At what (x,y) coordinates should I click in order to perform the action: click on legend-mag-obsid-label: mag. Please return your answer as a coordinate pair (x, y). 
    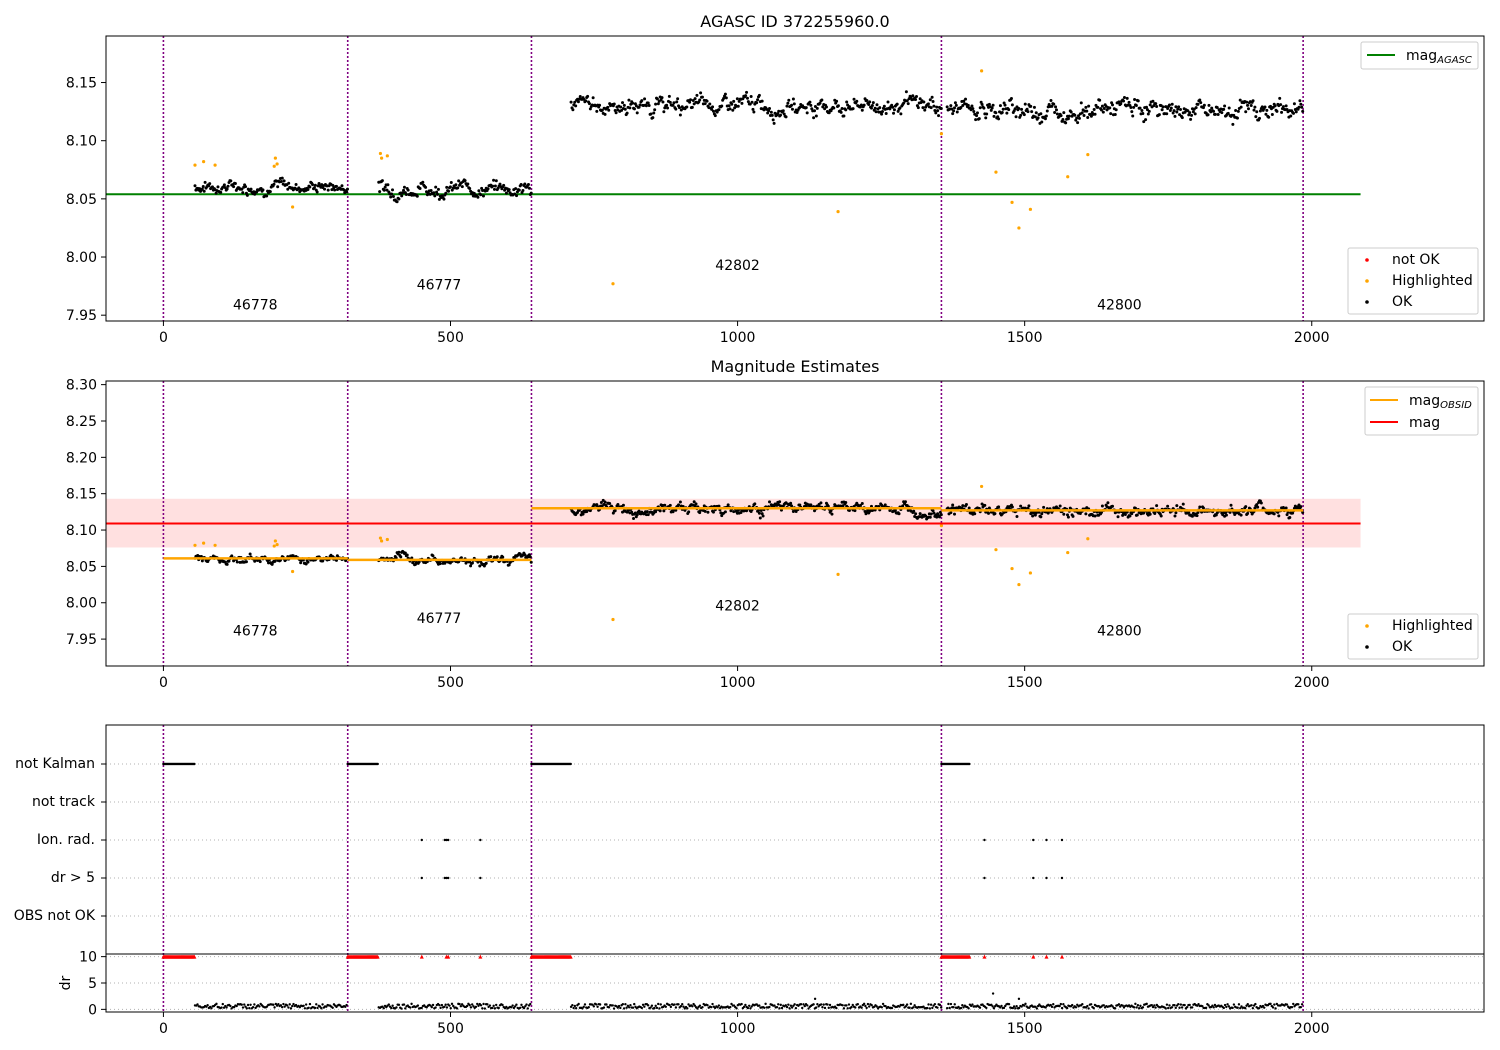
    Looking at the image, I should click on (1424, 401).